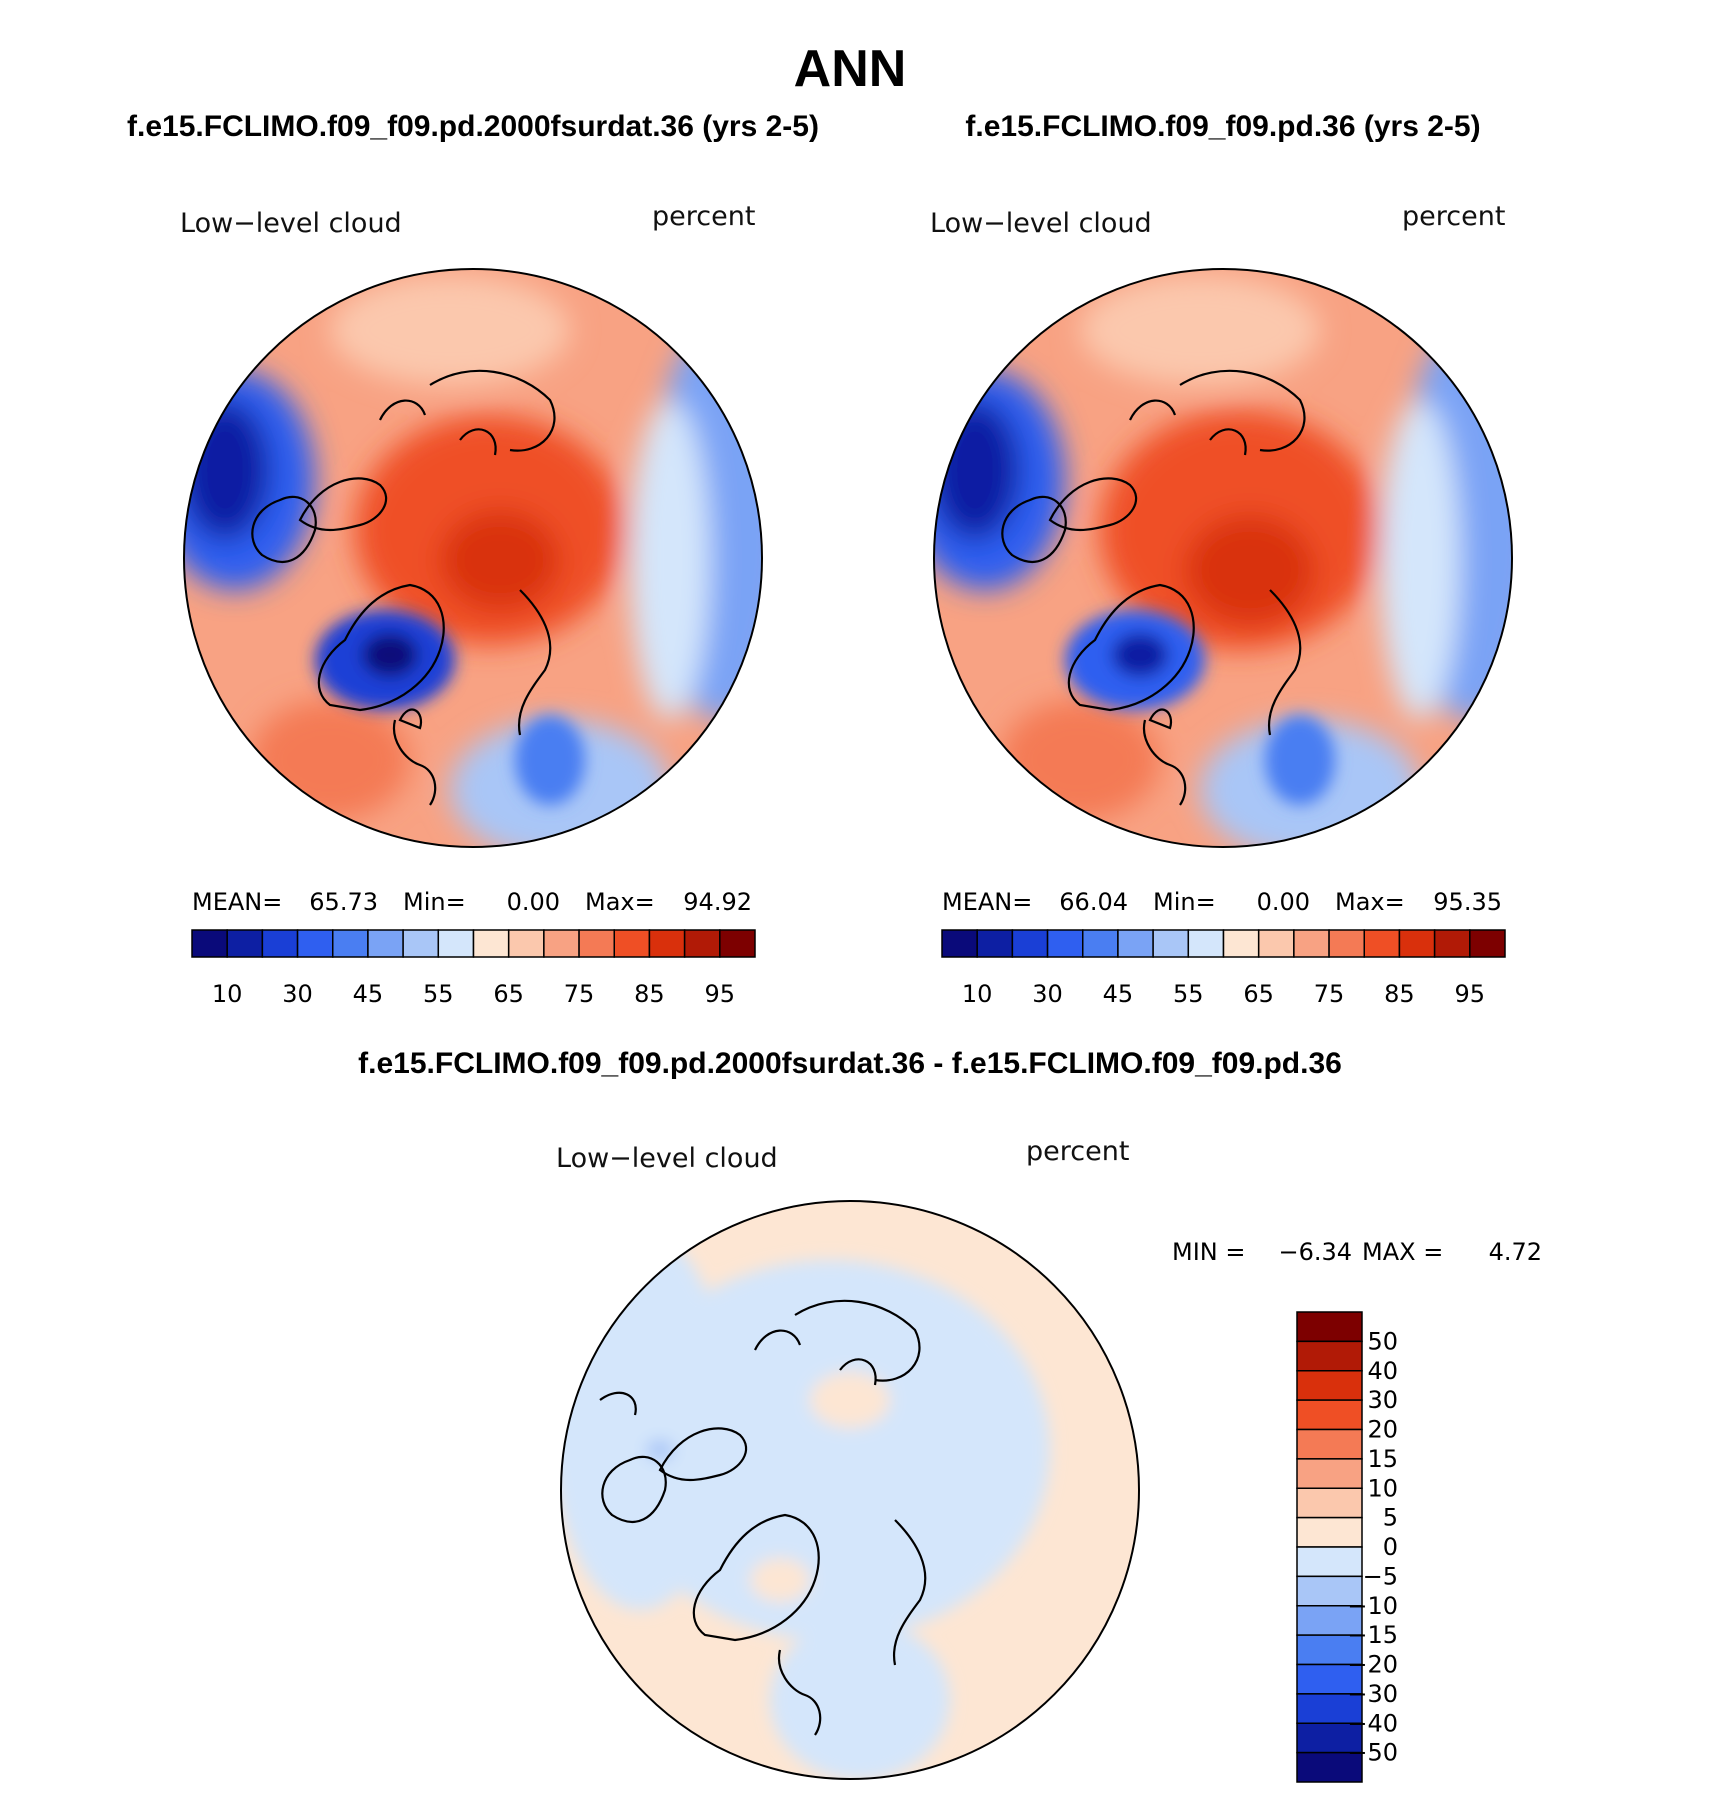 This screenshot has height=1803, width=1710. I want to click on stat-mean-value: 66.04, so click(1093, 902).